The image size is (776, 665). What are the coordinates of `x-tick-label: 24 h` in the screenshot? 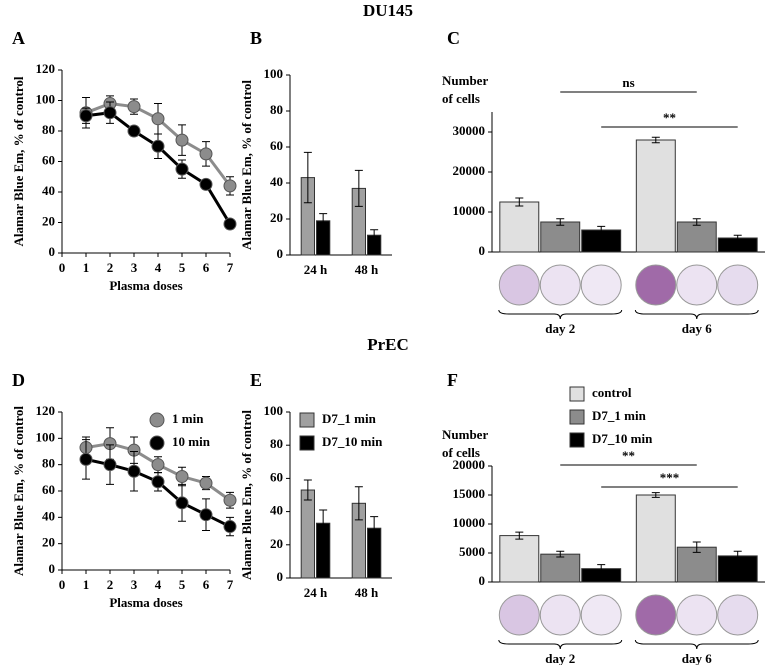 It's located at (316, 269).